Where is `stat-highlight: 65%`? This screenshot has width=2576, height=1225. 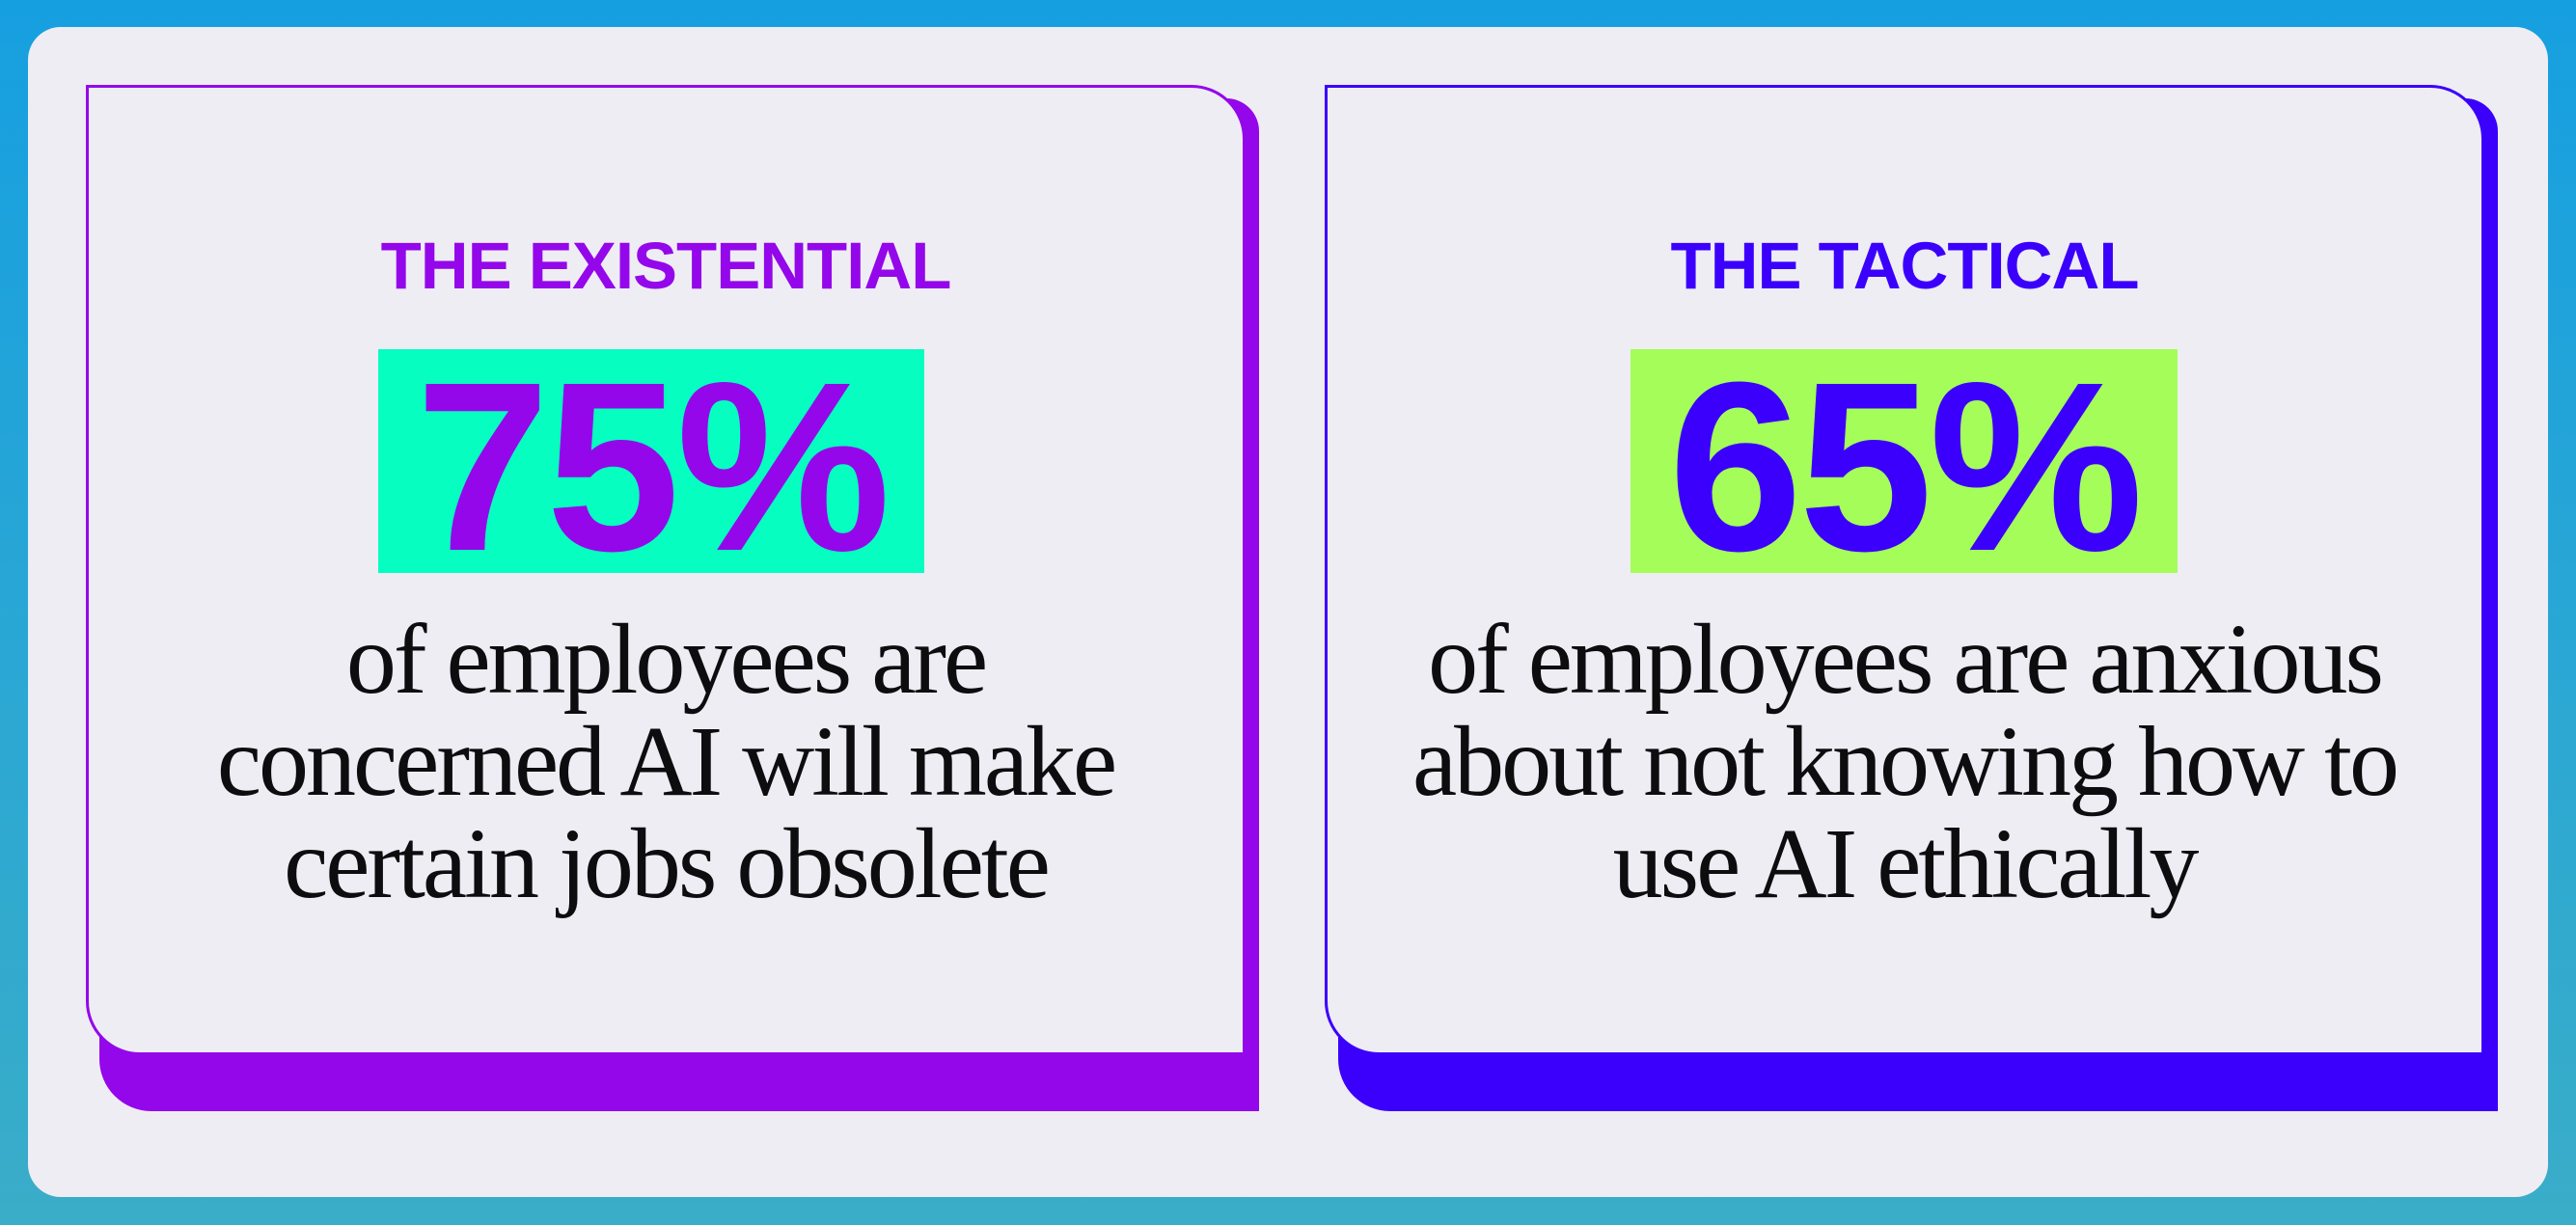 stat-highlight: 65% is located at coordinates (1905, 466).